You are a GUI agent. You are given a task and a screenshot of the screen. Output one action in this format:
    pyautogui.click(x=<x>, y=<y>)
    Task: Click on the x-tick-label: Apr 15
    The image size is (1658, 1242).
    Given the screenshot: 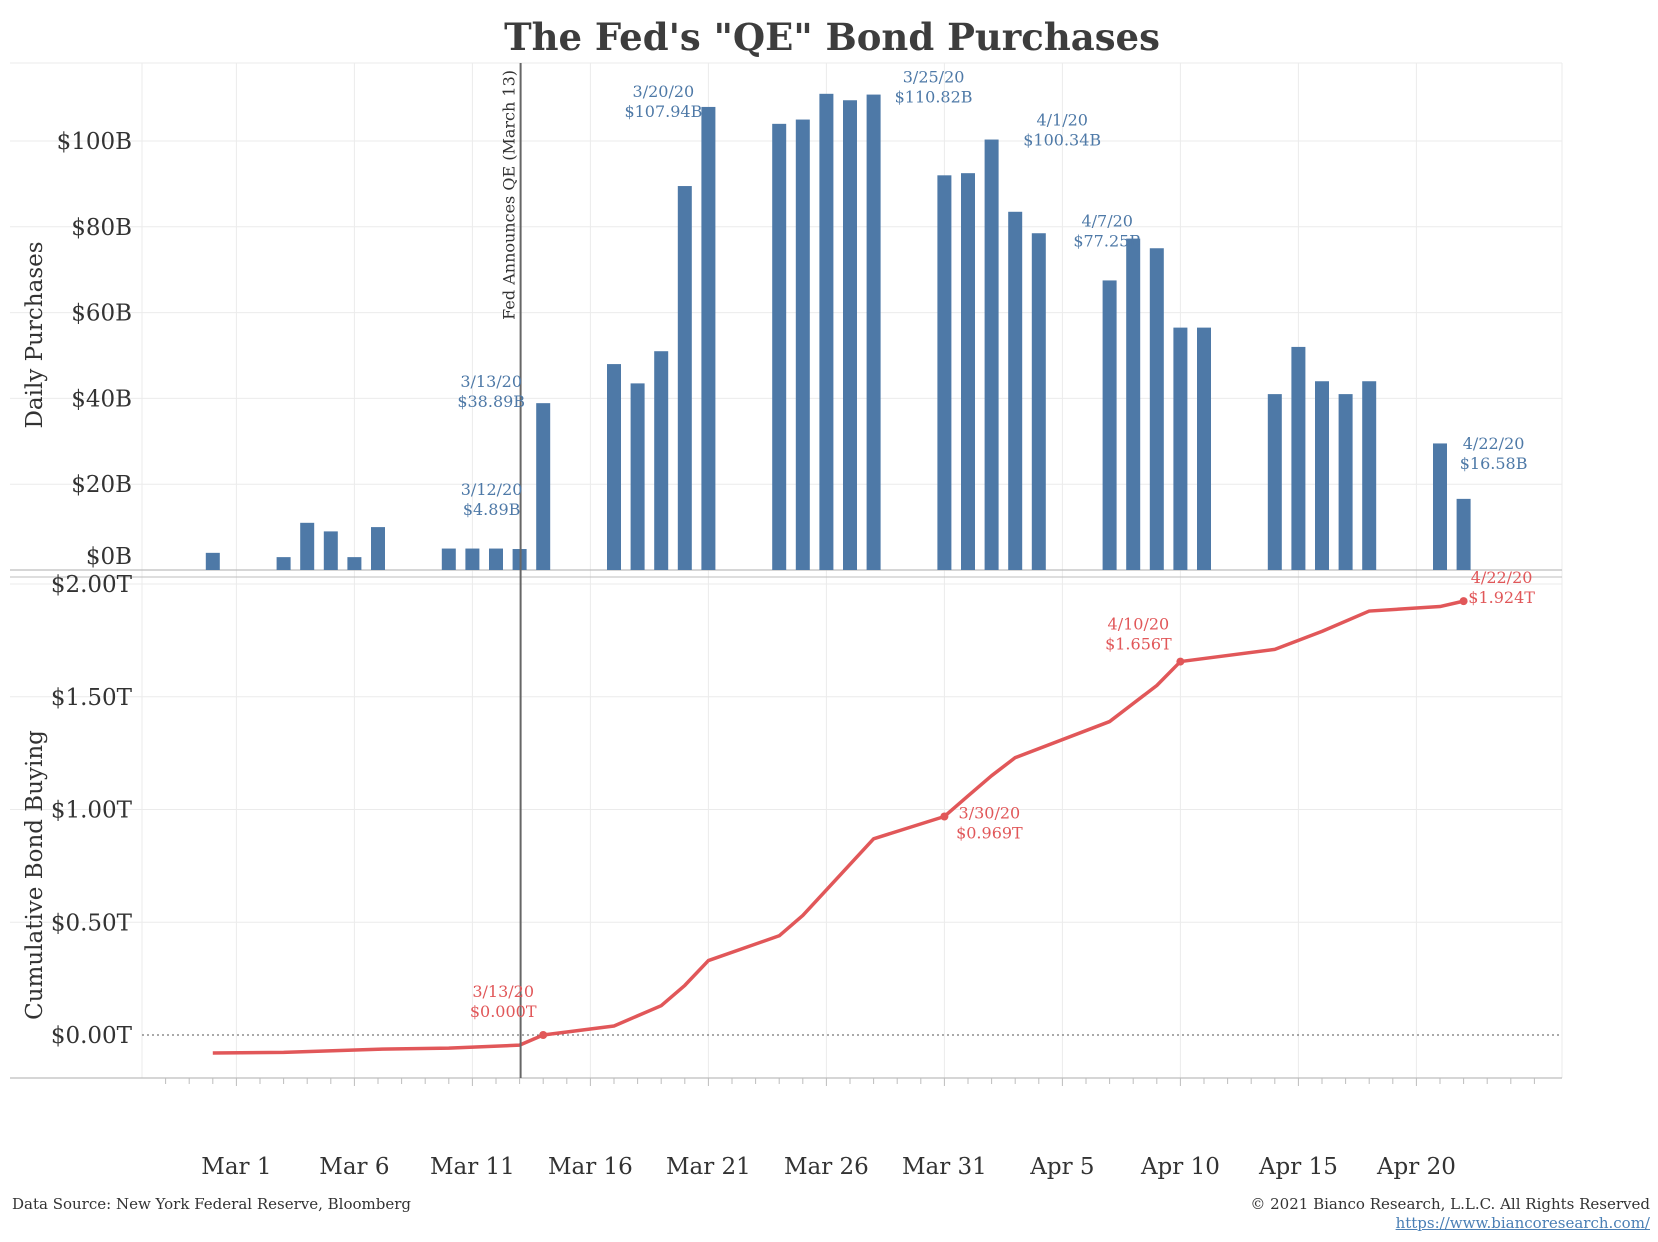 What is the action you would take?
    pyautogui.click(x=1298, y=1167)
    